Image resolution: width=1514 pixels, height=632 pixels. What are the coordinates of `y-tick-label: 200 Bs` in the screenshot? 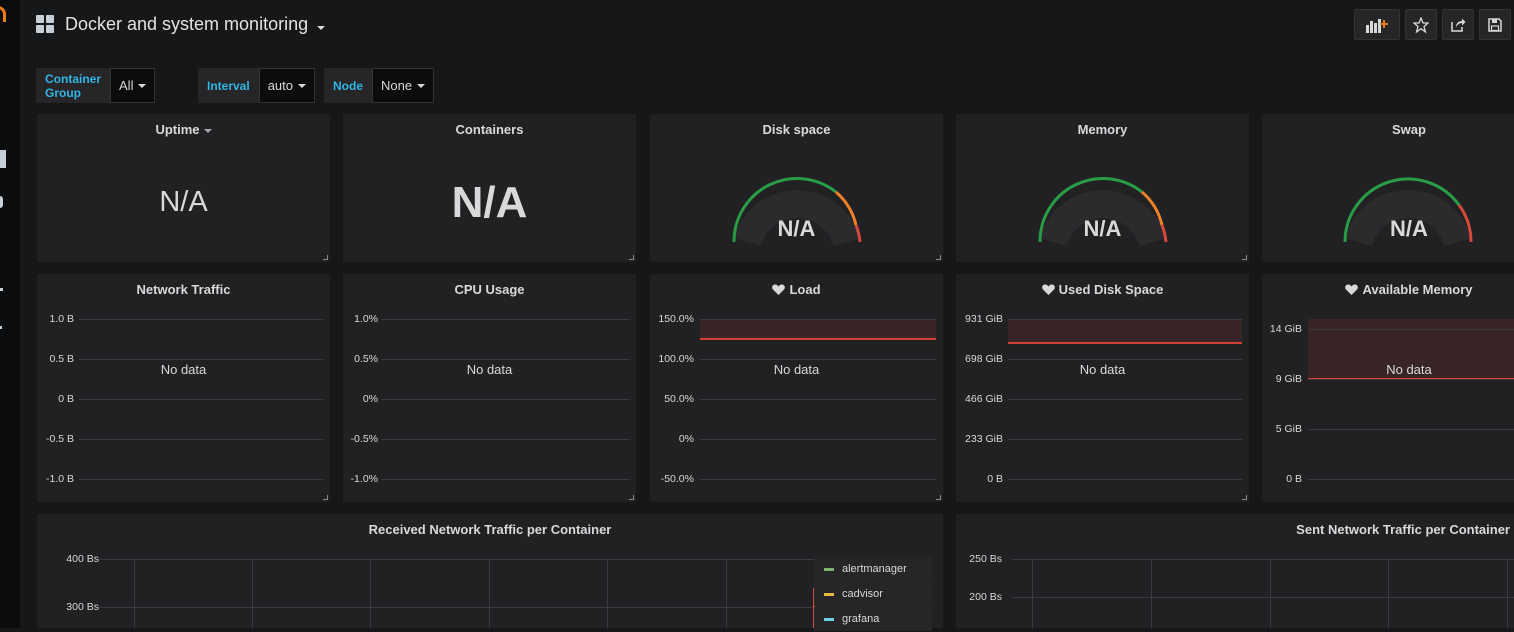 It's located at (985, 597).